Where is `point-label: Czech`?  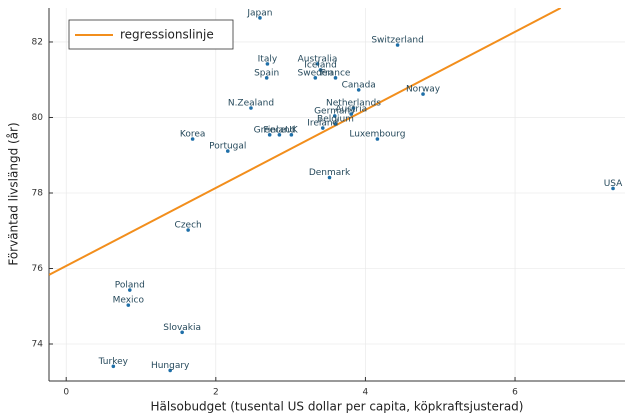 point-label: Czech is located at coordinates (188, 225).